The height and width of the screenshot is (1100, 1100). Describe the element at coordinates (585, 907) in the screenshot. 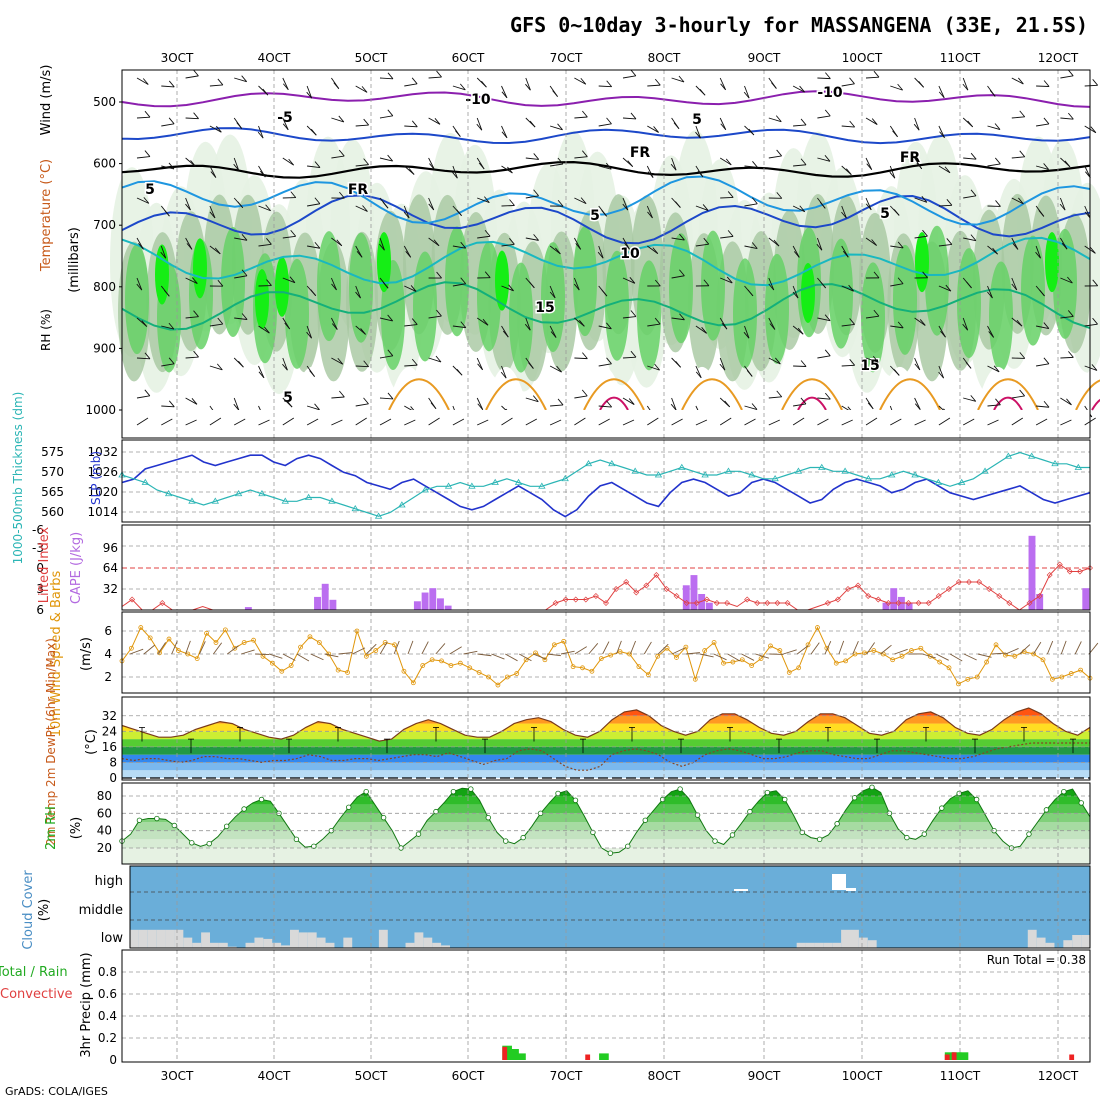

I see `cloud-panel: high middle low` at that location.